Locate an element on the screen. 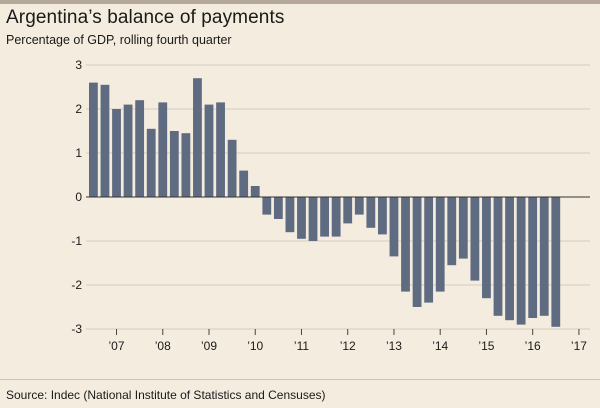  y-tick-label: -1 is located at coordinates (76, 241).